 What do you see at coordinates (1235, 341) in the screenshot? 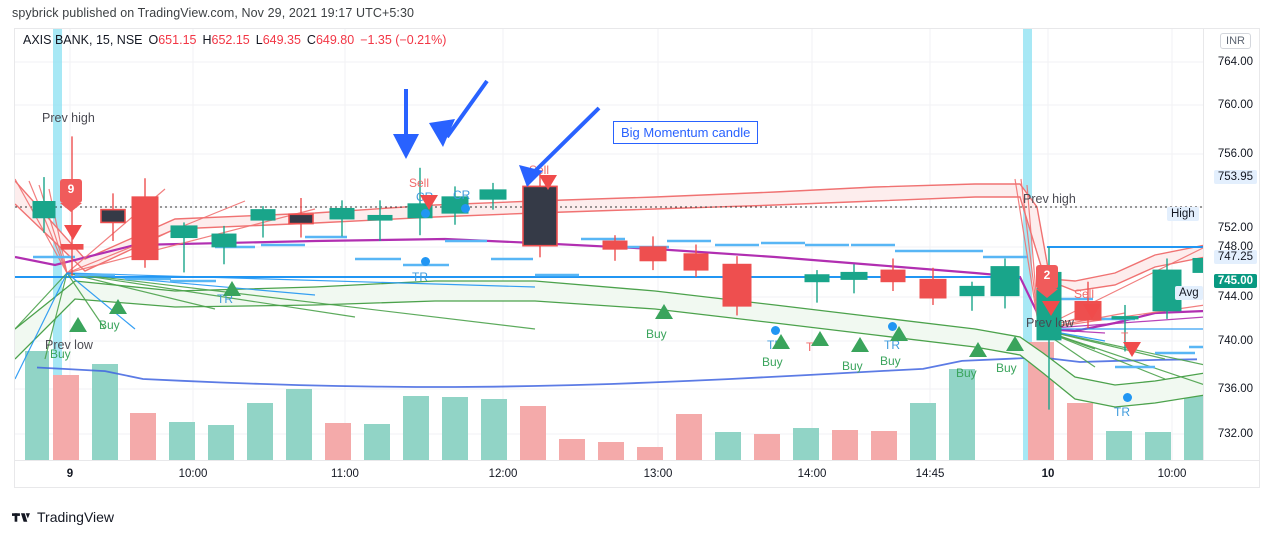
I see `price-axis-tick: 740.00` at bounding box center [1235, 341].